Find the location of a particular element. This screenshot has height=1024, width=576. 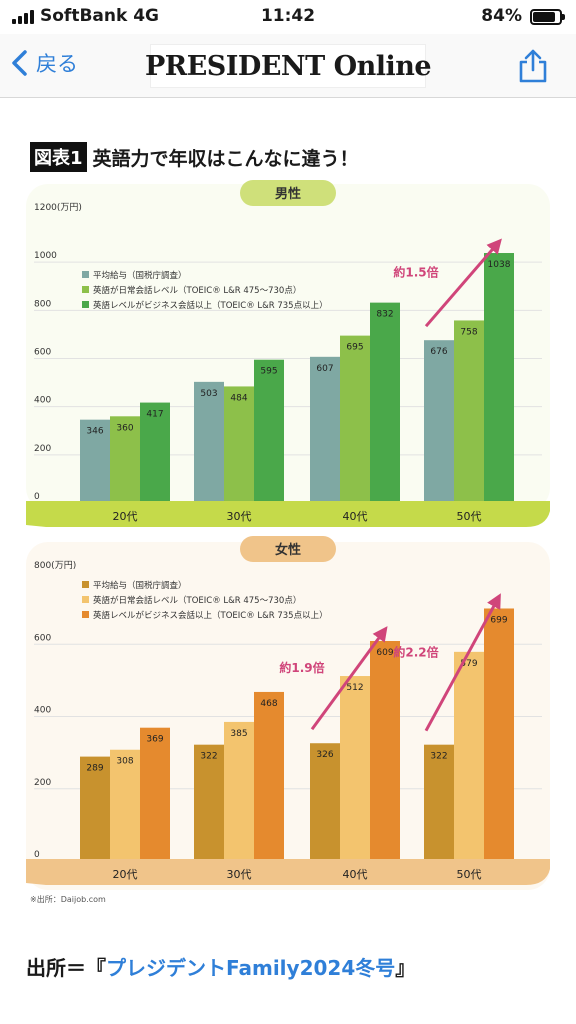

source-caption: 出所＝『プレジデントFamily2024冬号』 is located at coordinates (220, 966).